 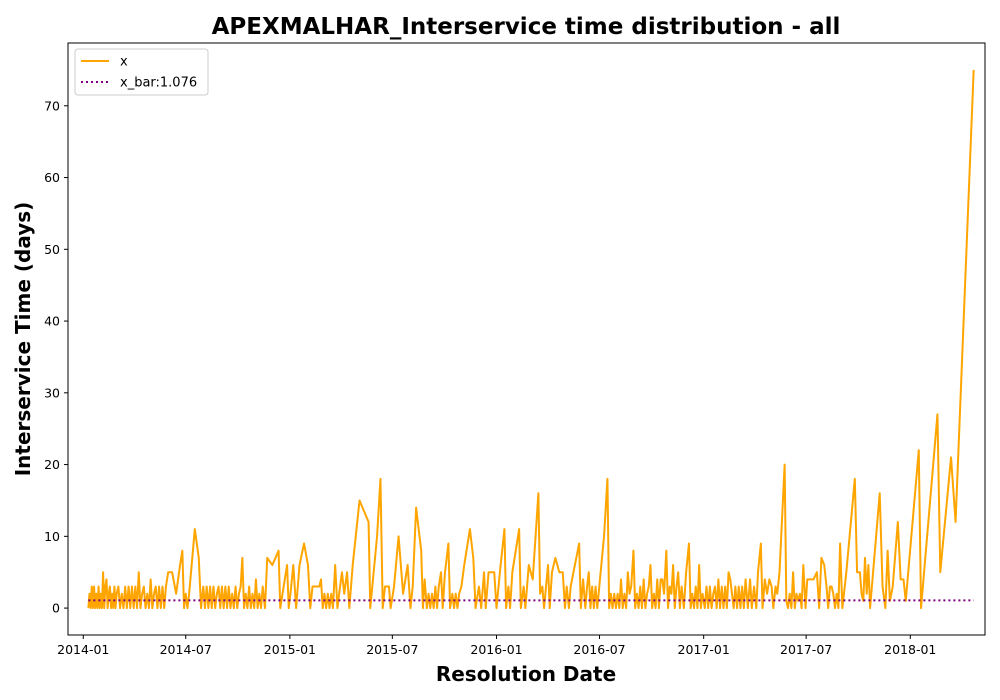 What do you see at coordinates (52, 321) in the screenshot?
I see `y-tick-label: 40` at bounding box center [52, 321].